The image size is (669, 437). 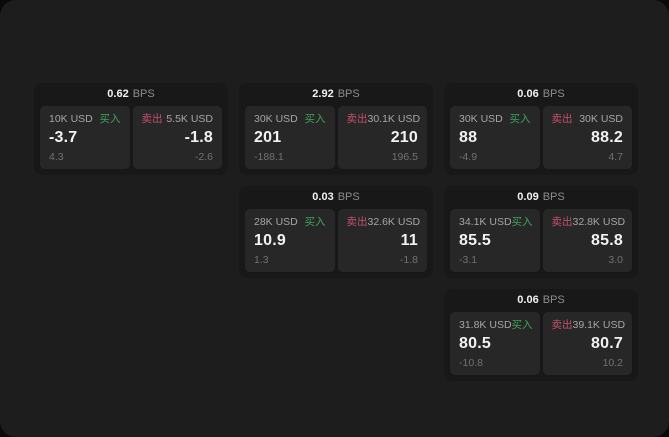 I want to click on quote-card: 0.62 BPS 10K USD 买入 -3.7 4.3 卖出, so click(x=131, y=129).